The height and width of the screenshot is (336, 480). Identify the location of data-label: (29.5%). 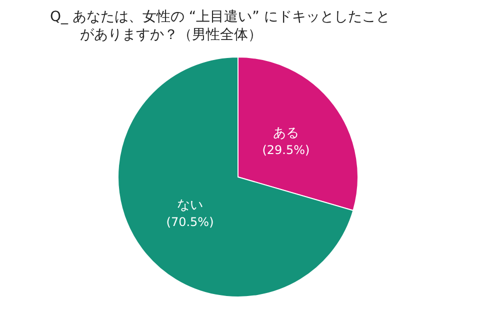
(286, 149).